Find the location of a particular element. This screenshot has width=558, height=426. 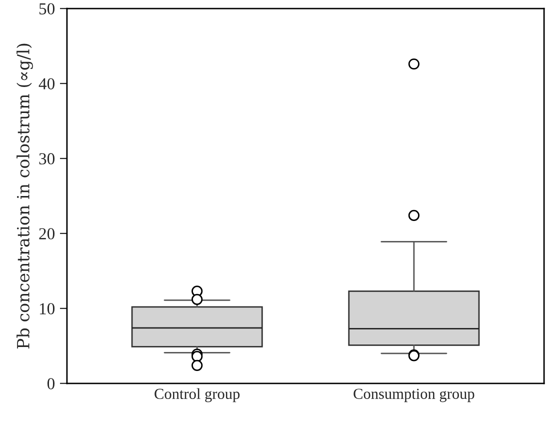

y-axis-title: Pb concentration in colostrum (∝g/l) is located at coordinates (24, 196).